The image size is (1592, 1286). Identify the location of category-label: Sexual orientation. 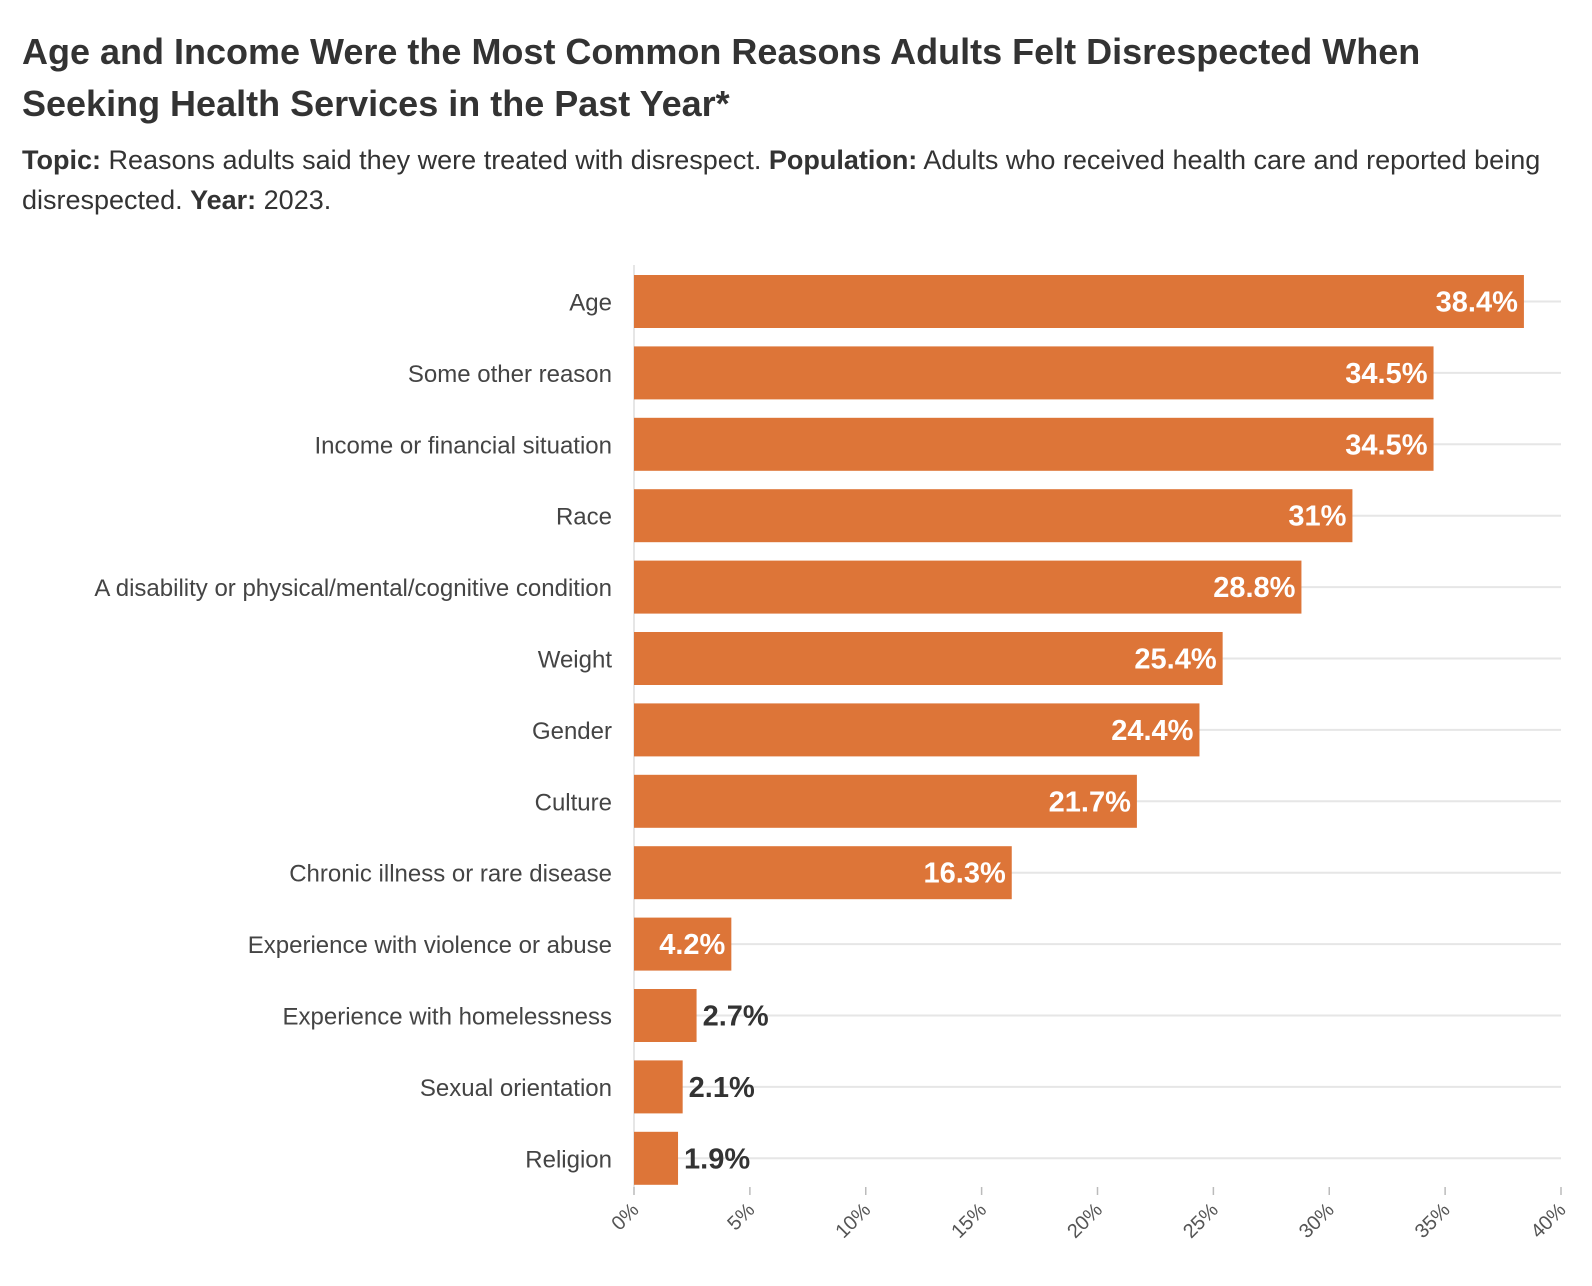
(516, 1088).